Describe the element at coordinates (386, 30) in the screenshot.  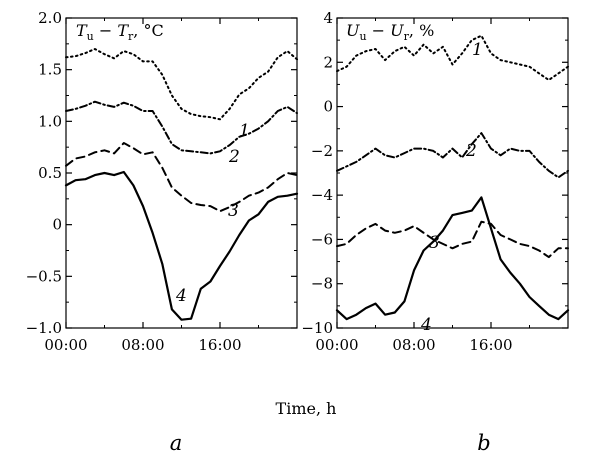
I see `y-label-var2: − U` at that location.